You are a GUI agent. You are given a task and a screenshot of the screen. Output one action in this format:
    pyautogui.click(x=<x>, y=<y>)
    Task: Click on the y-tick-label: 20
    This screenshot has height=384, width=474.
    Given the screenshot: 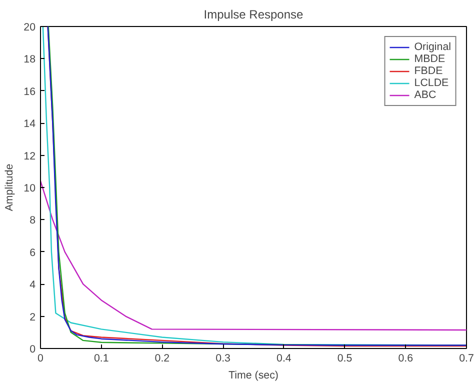 What is the action you would take?
    pyautogui.click(x=30, y=28)
    